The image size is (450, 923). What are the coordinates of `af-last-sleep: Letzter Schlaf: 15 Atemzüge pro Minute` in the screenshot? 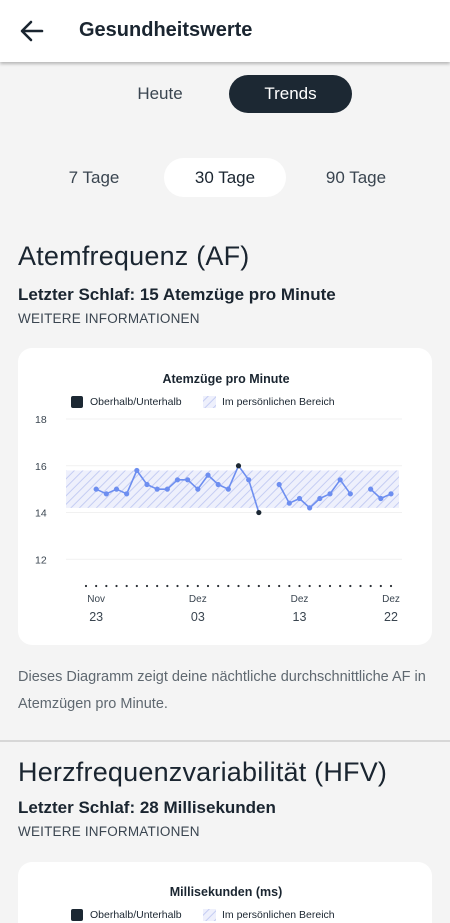 It's located at (177, 294).